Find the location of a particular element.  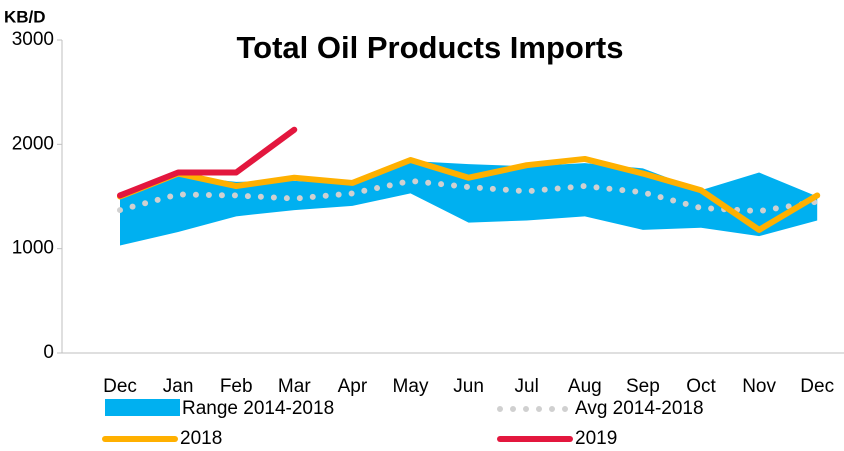

y-tick-label: 0 is located at coordinates (48, 352).